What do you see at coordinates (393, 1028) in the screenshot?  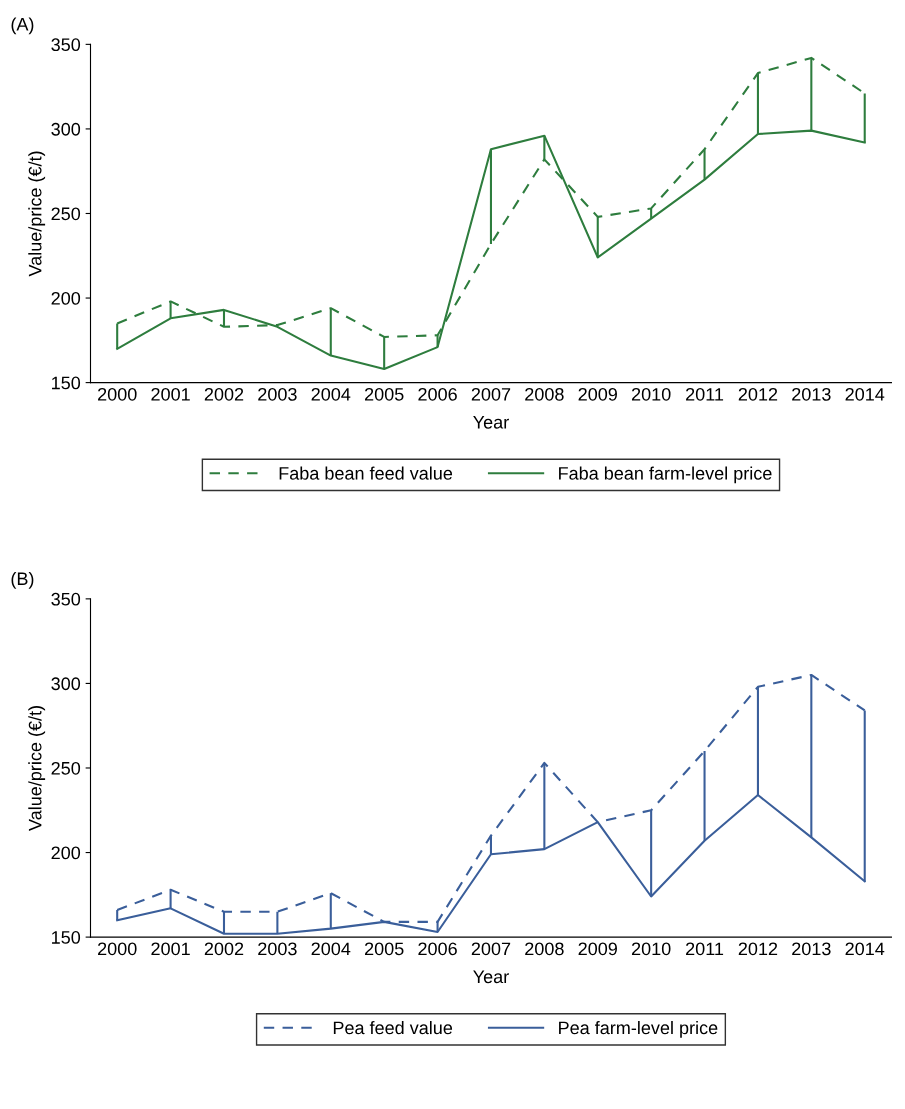 I see `legend-label: Pea feed value` at bounding box center [393, 1028].